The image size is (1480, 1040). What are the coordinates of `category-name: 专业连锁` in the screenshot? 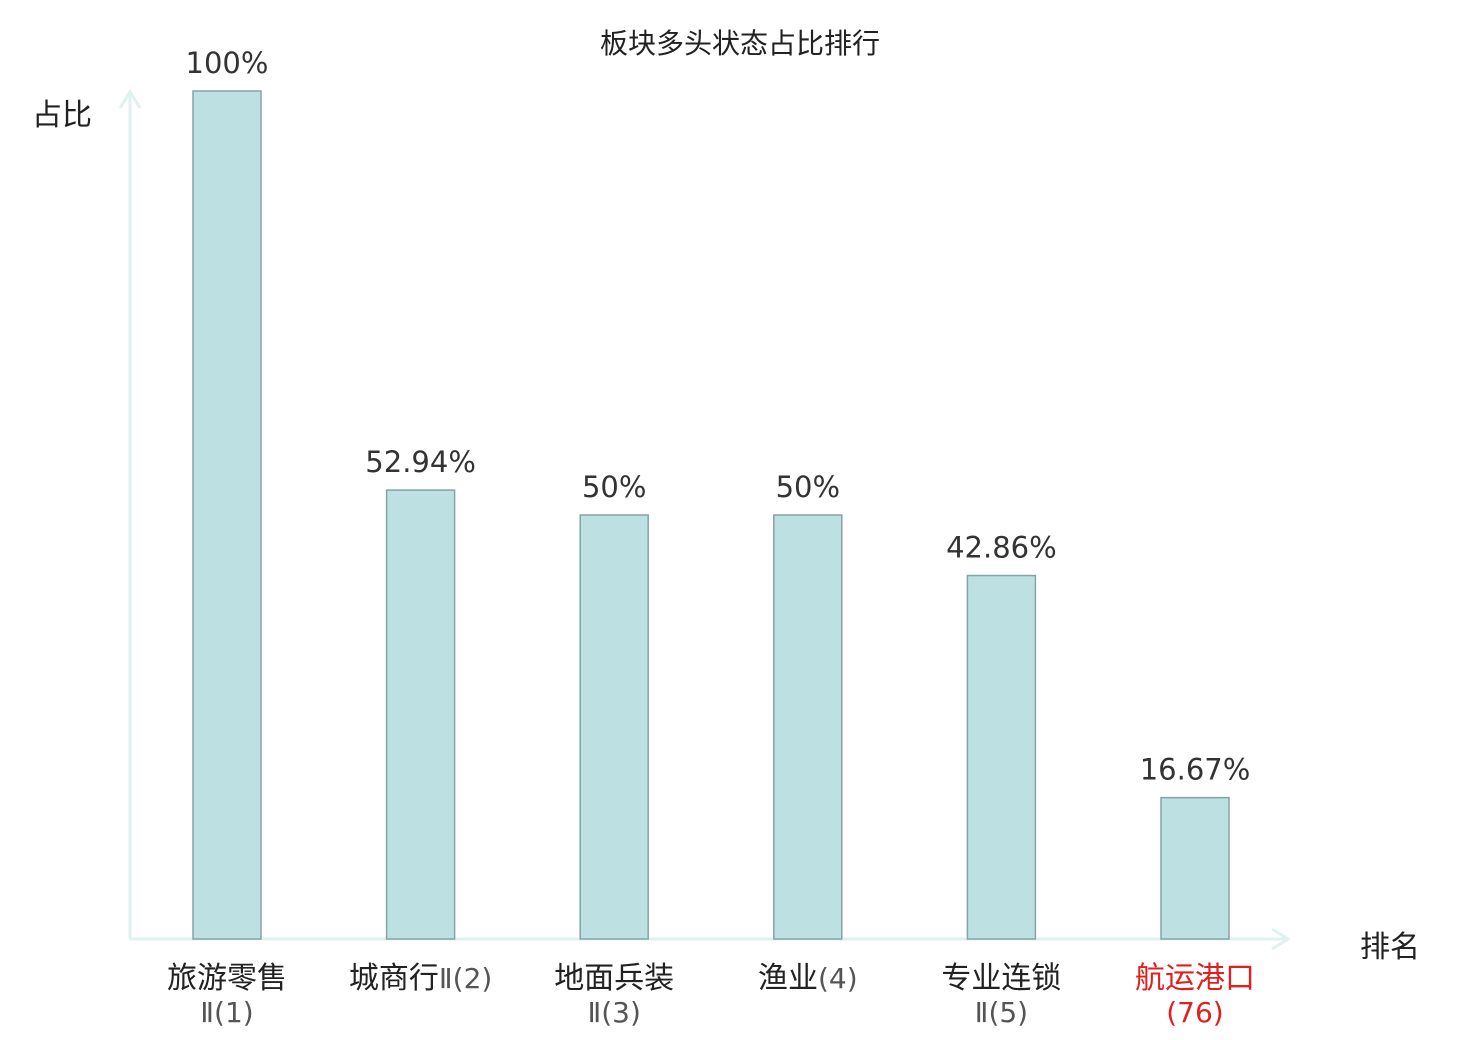 It's located at (1001, 978).